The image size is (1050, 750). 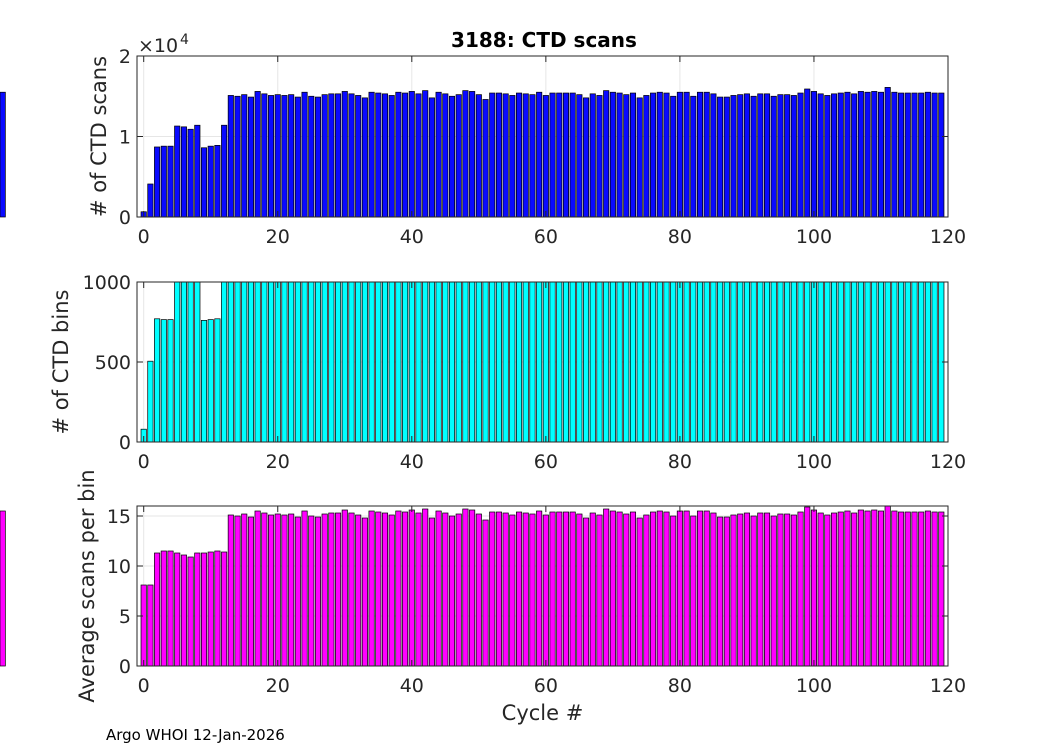 I want to click on y-tick-label: 2, so click(x=125, y=57).